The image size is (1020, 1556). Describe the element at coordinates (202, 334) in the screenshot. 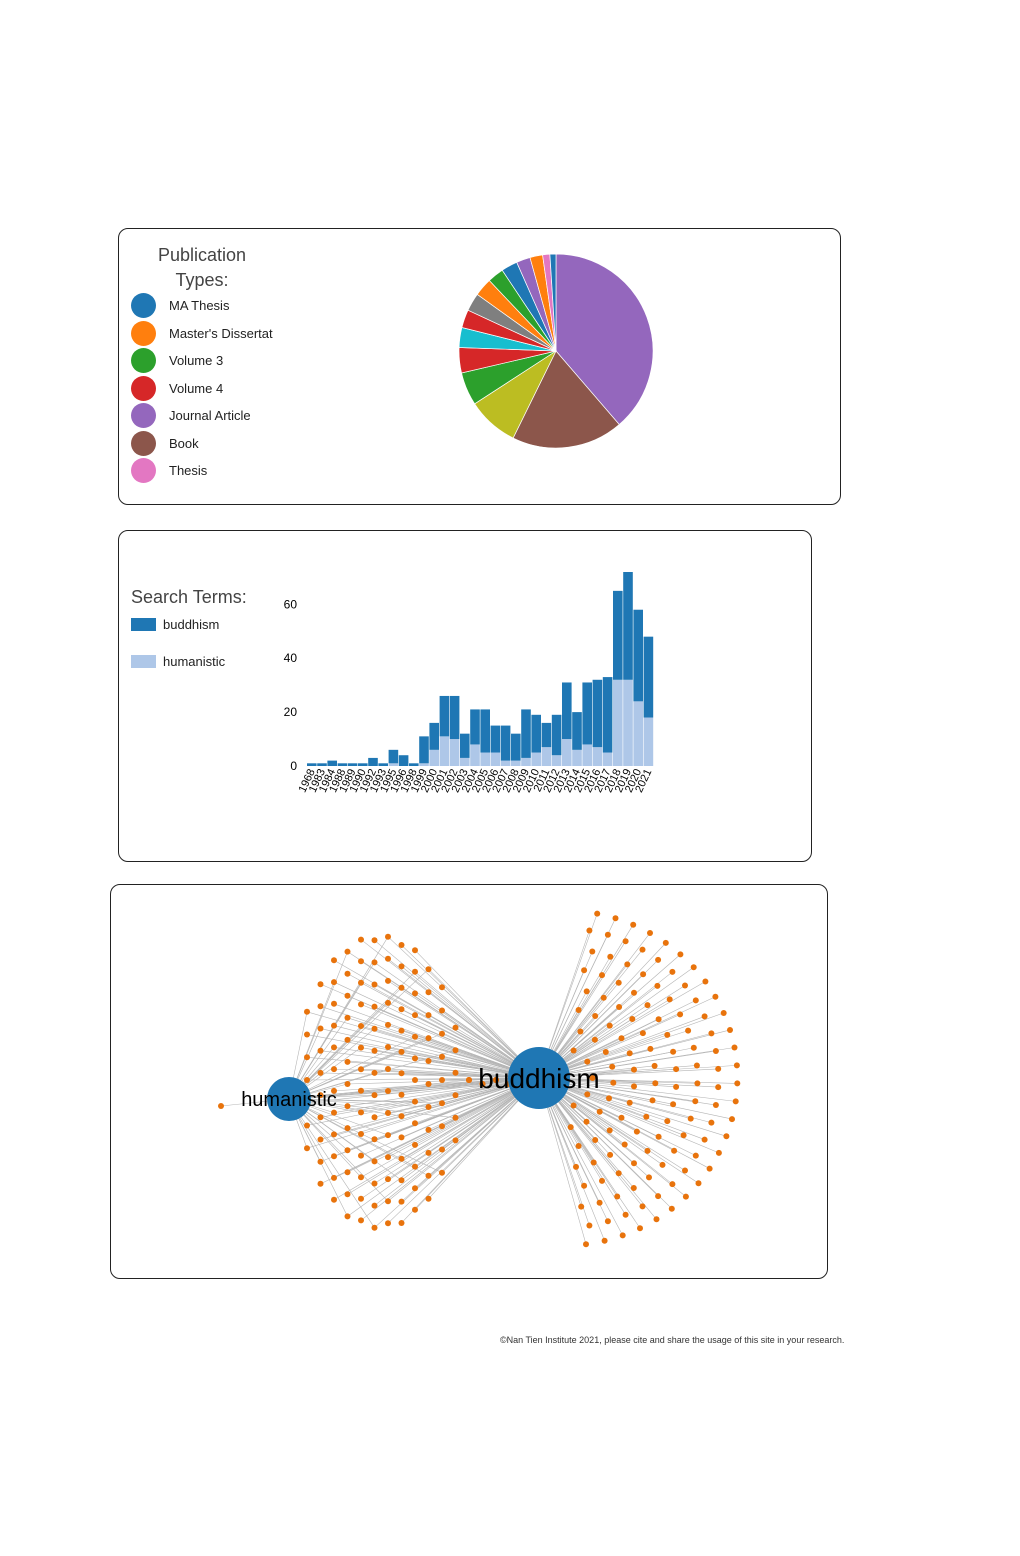

I see `pie-legend-item: Master's Dissertati` at that location.